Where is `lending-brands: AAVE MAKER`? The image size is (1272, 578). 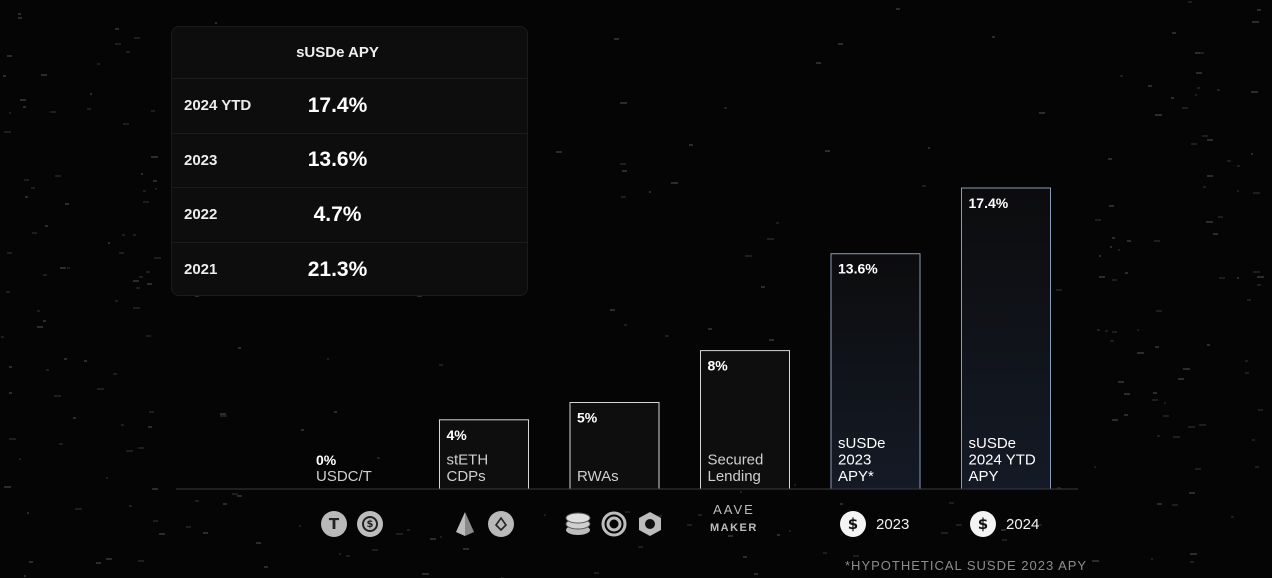 lending-brands: AAVE MAKER is located at coordinates (734, 518).